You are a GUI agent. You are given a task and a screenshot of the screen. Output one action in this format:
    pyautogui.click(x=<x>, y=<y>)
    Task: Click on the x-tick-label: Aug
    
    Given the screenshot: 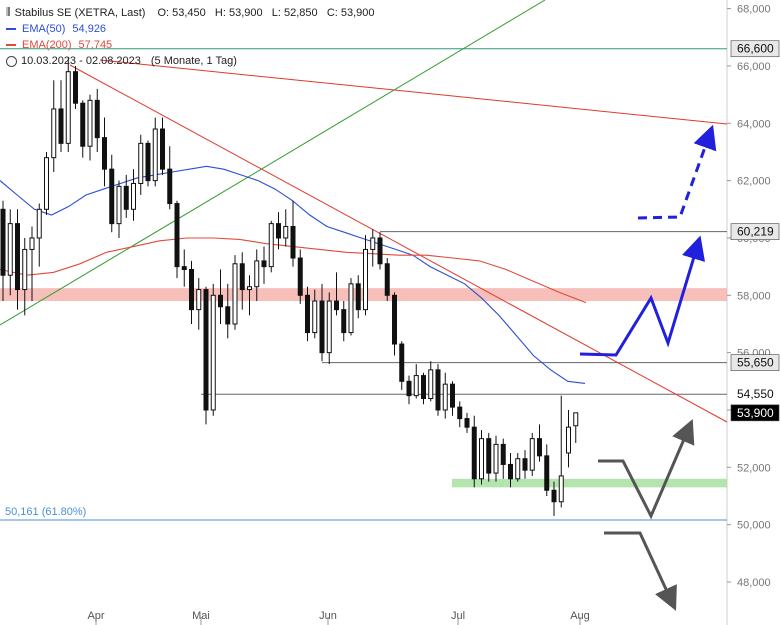 What is the action you would take?
    pyautogui.click(x=580, y=616)
    